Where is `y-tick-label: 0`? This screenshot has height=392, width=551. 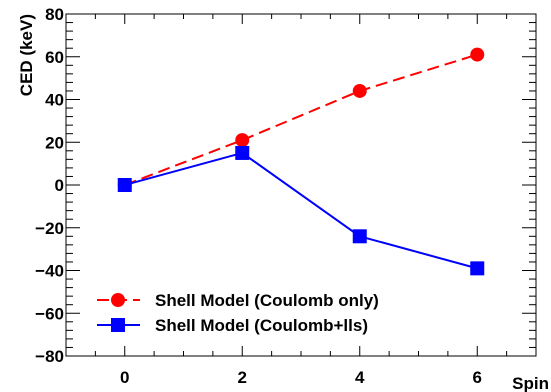 y-tick-label: 0 is located at coordinates (59, 185).